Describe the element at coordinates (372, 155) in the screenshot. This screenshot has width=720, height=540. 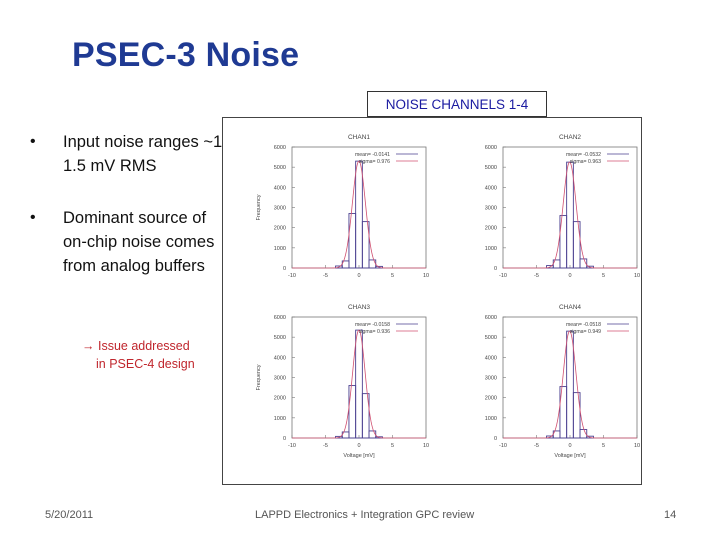
I see `fit-stat-label: mean= -0.0141` at that location.